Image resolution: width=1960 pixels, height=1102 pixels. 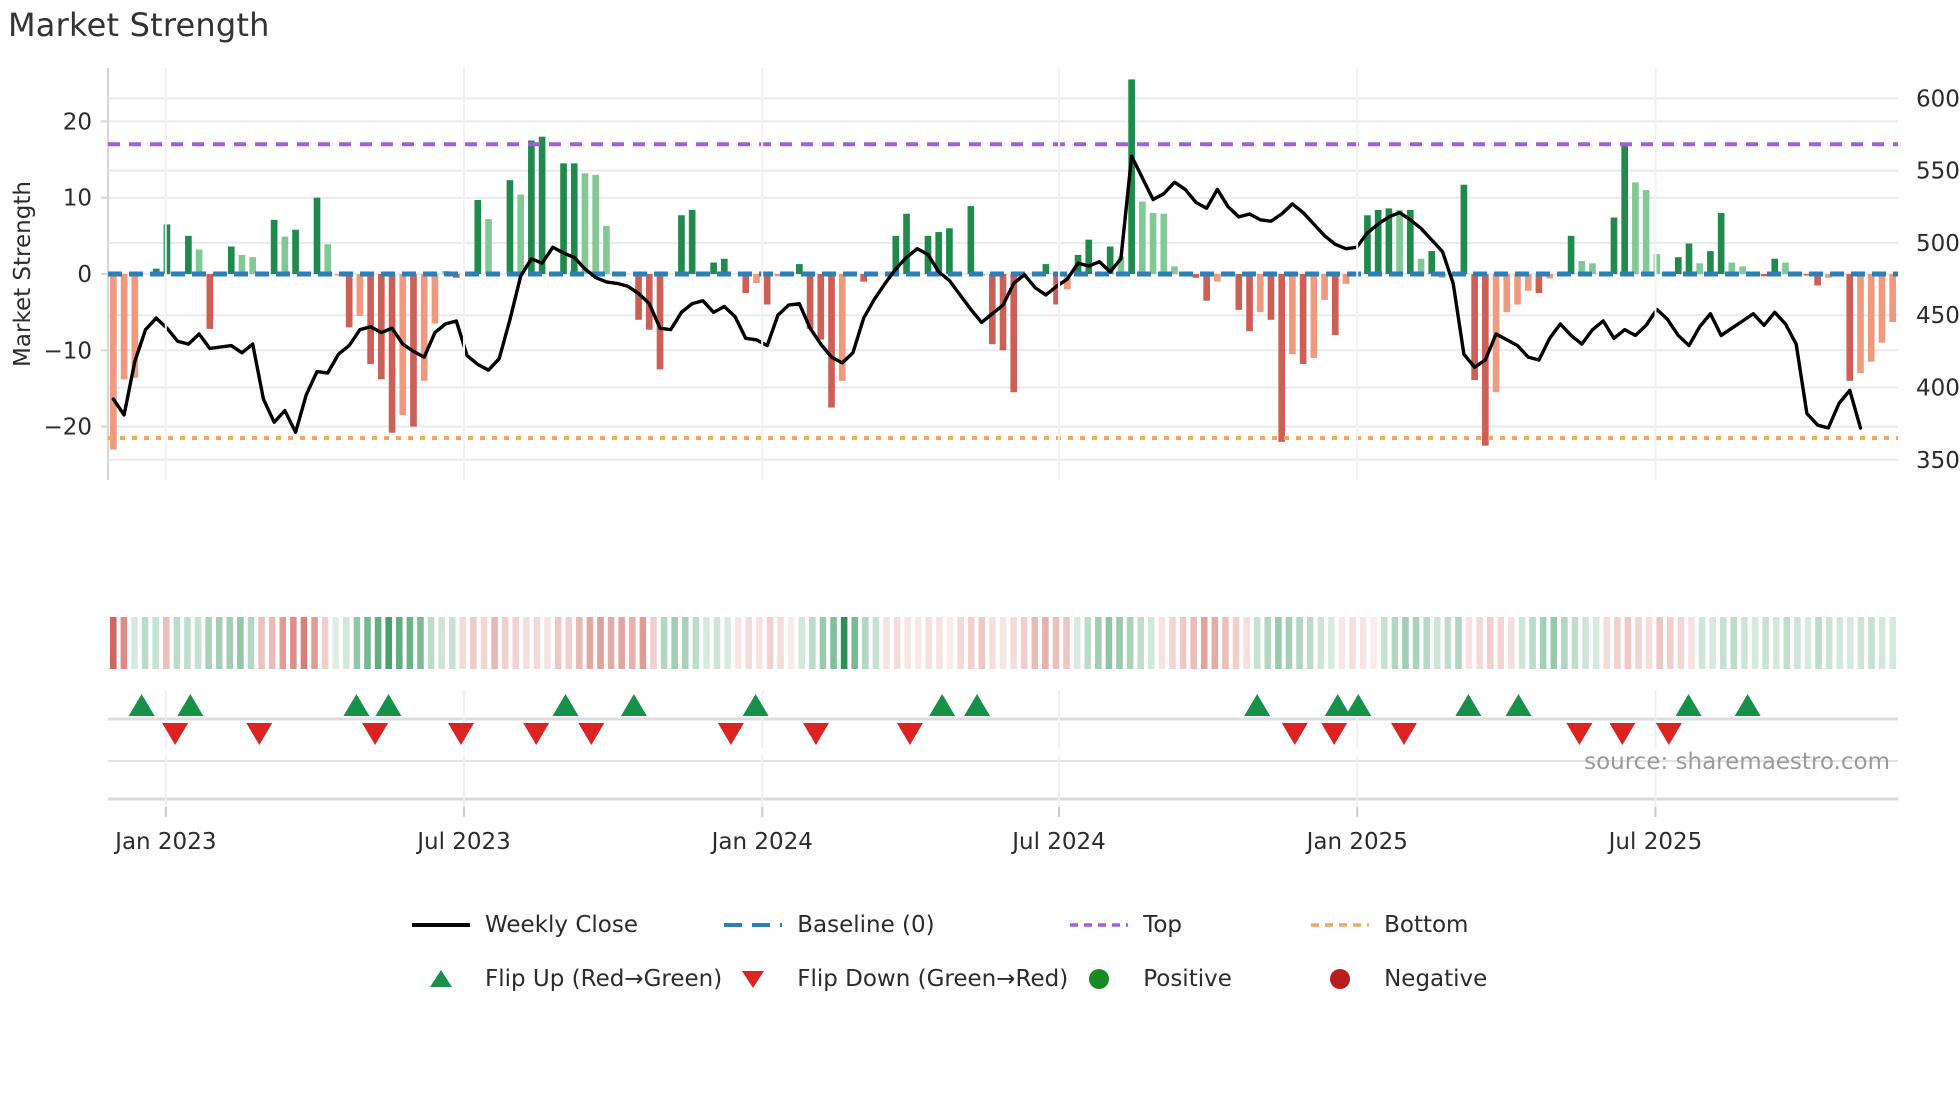 What do you see at coordinates (67, 428) in the screenshot?
I see `y-tick-label: −20` at bounding box center [67, 428].